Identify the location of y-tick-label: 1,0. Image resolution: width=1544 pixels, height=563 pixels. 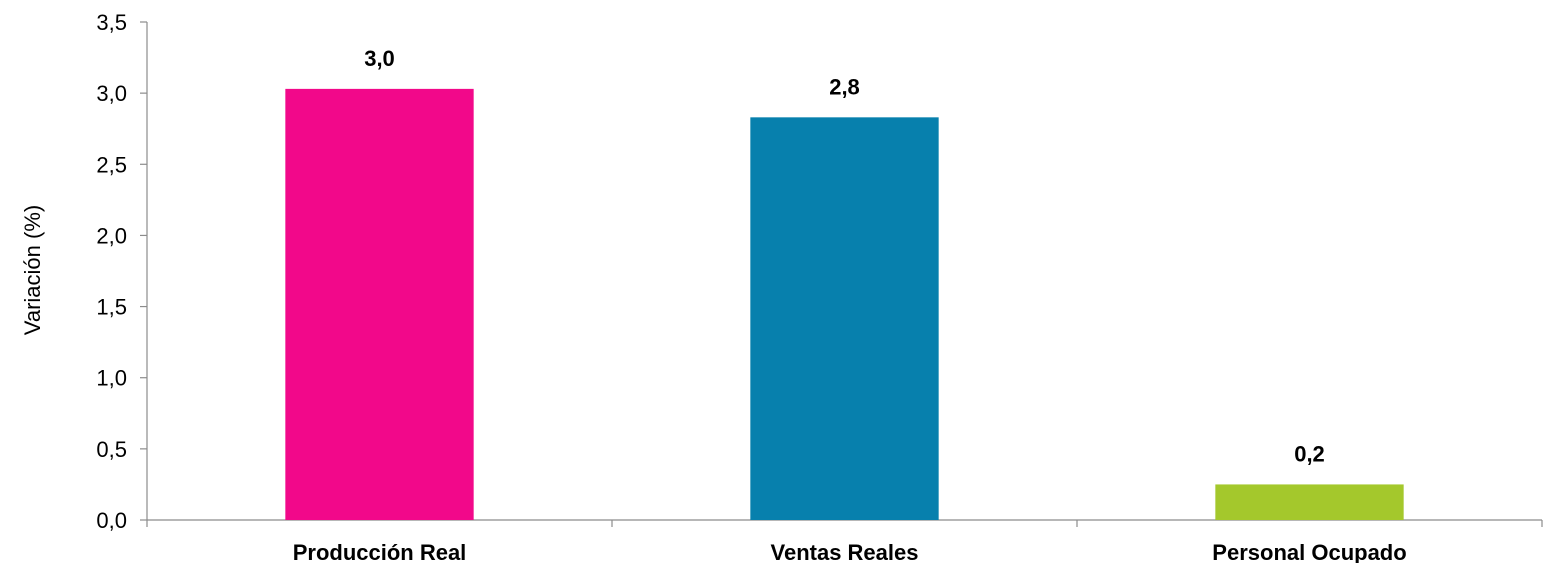
(111, 378).